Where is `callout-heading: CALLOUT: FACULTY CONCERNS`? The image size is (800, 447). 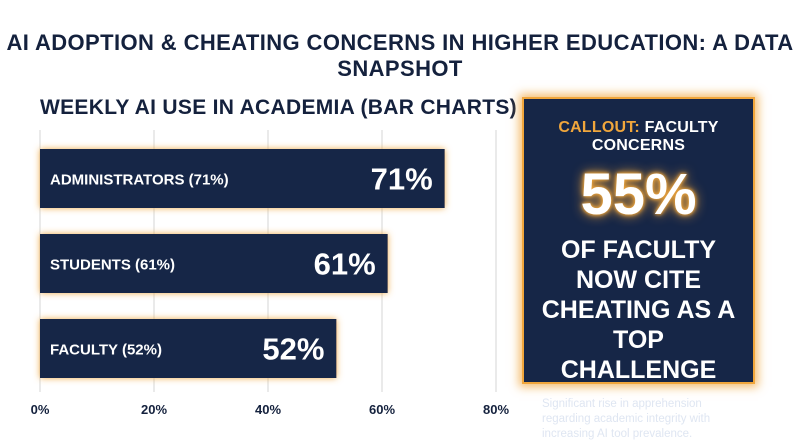
callout-heading: CALLOUT: FACULTY CONCERNS is located at coordinates (638, 137).